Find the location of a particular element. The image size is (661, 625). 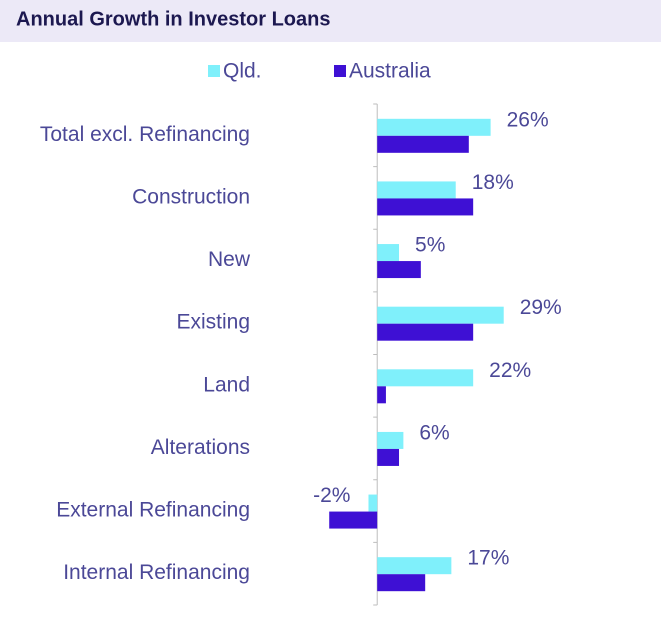

data-label: -2% is located at coordinates (331, 495).